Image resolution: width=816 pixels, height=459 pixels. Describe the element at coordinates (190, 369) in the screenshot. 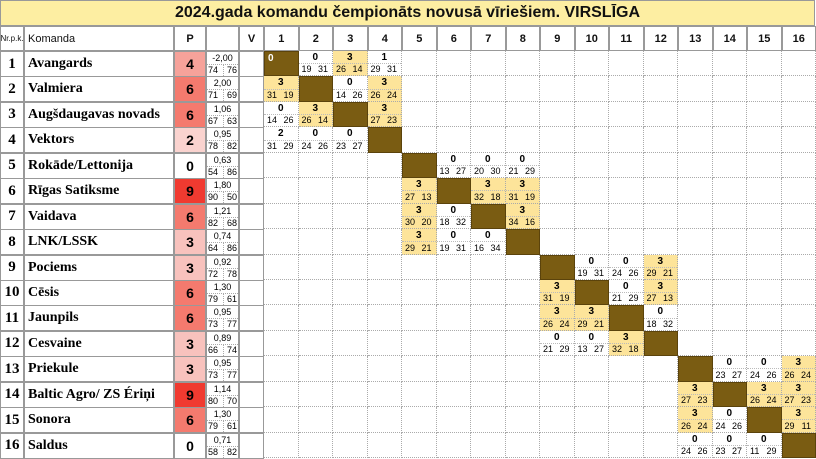

I see `team-points: 3` at that location.